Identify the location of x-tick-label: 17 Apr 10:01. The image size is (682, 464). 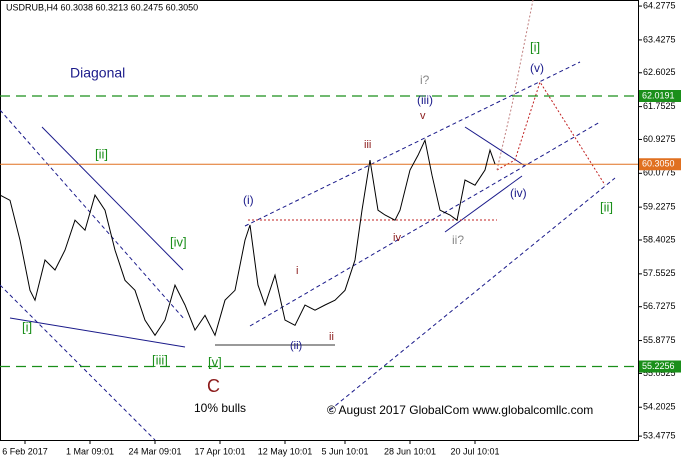
(219, 451).